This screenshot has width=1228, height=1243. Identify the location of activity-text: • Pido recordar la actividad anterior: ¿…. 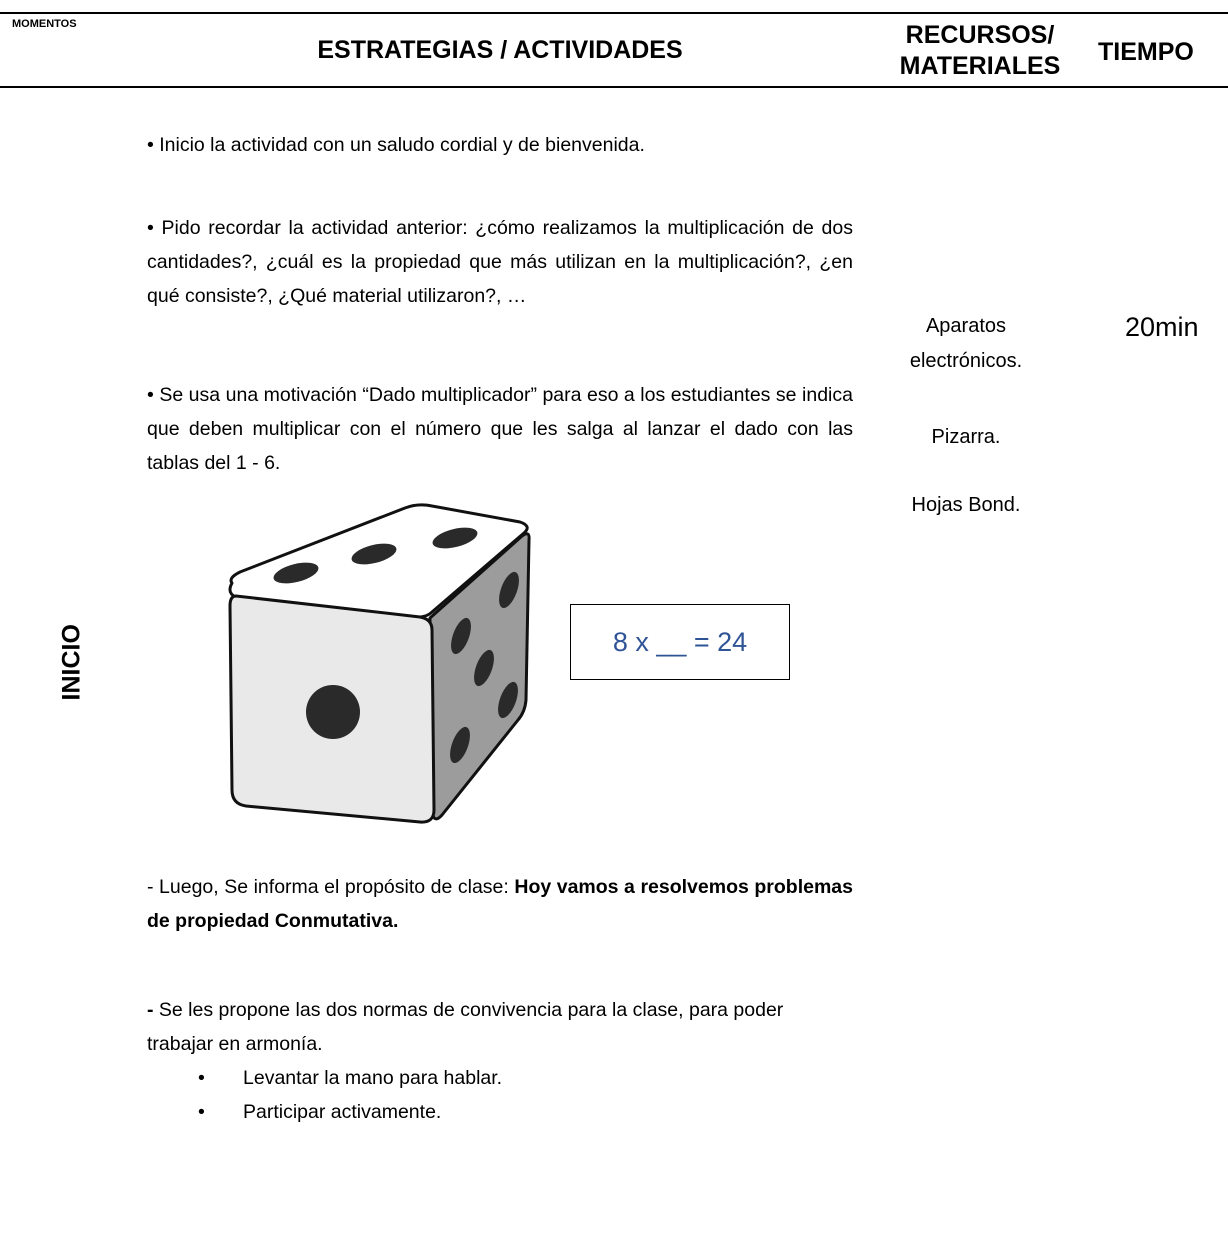
(500, 262).